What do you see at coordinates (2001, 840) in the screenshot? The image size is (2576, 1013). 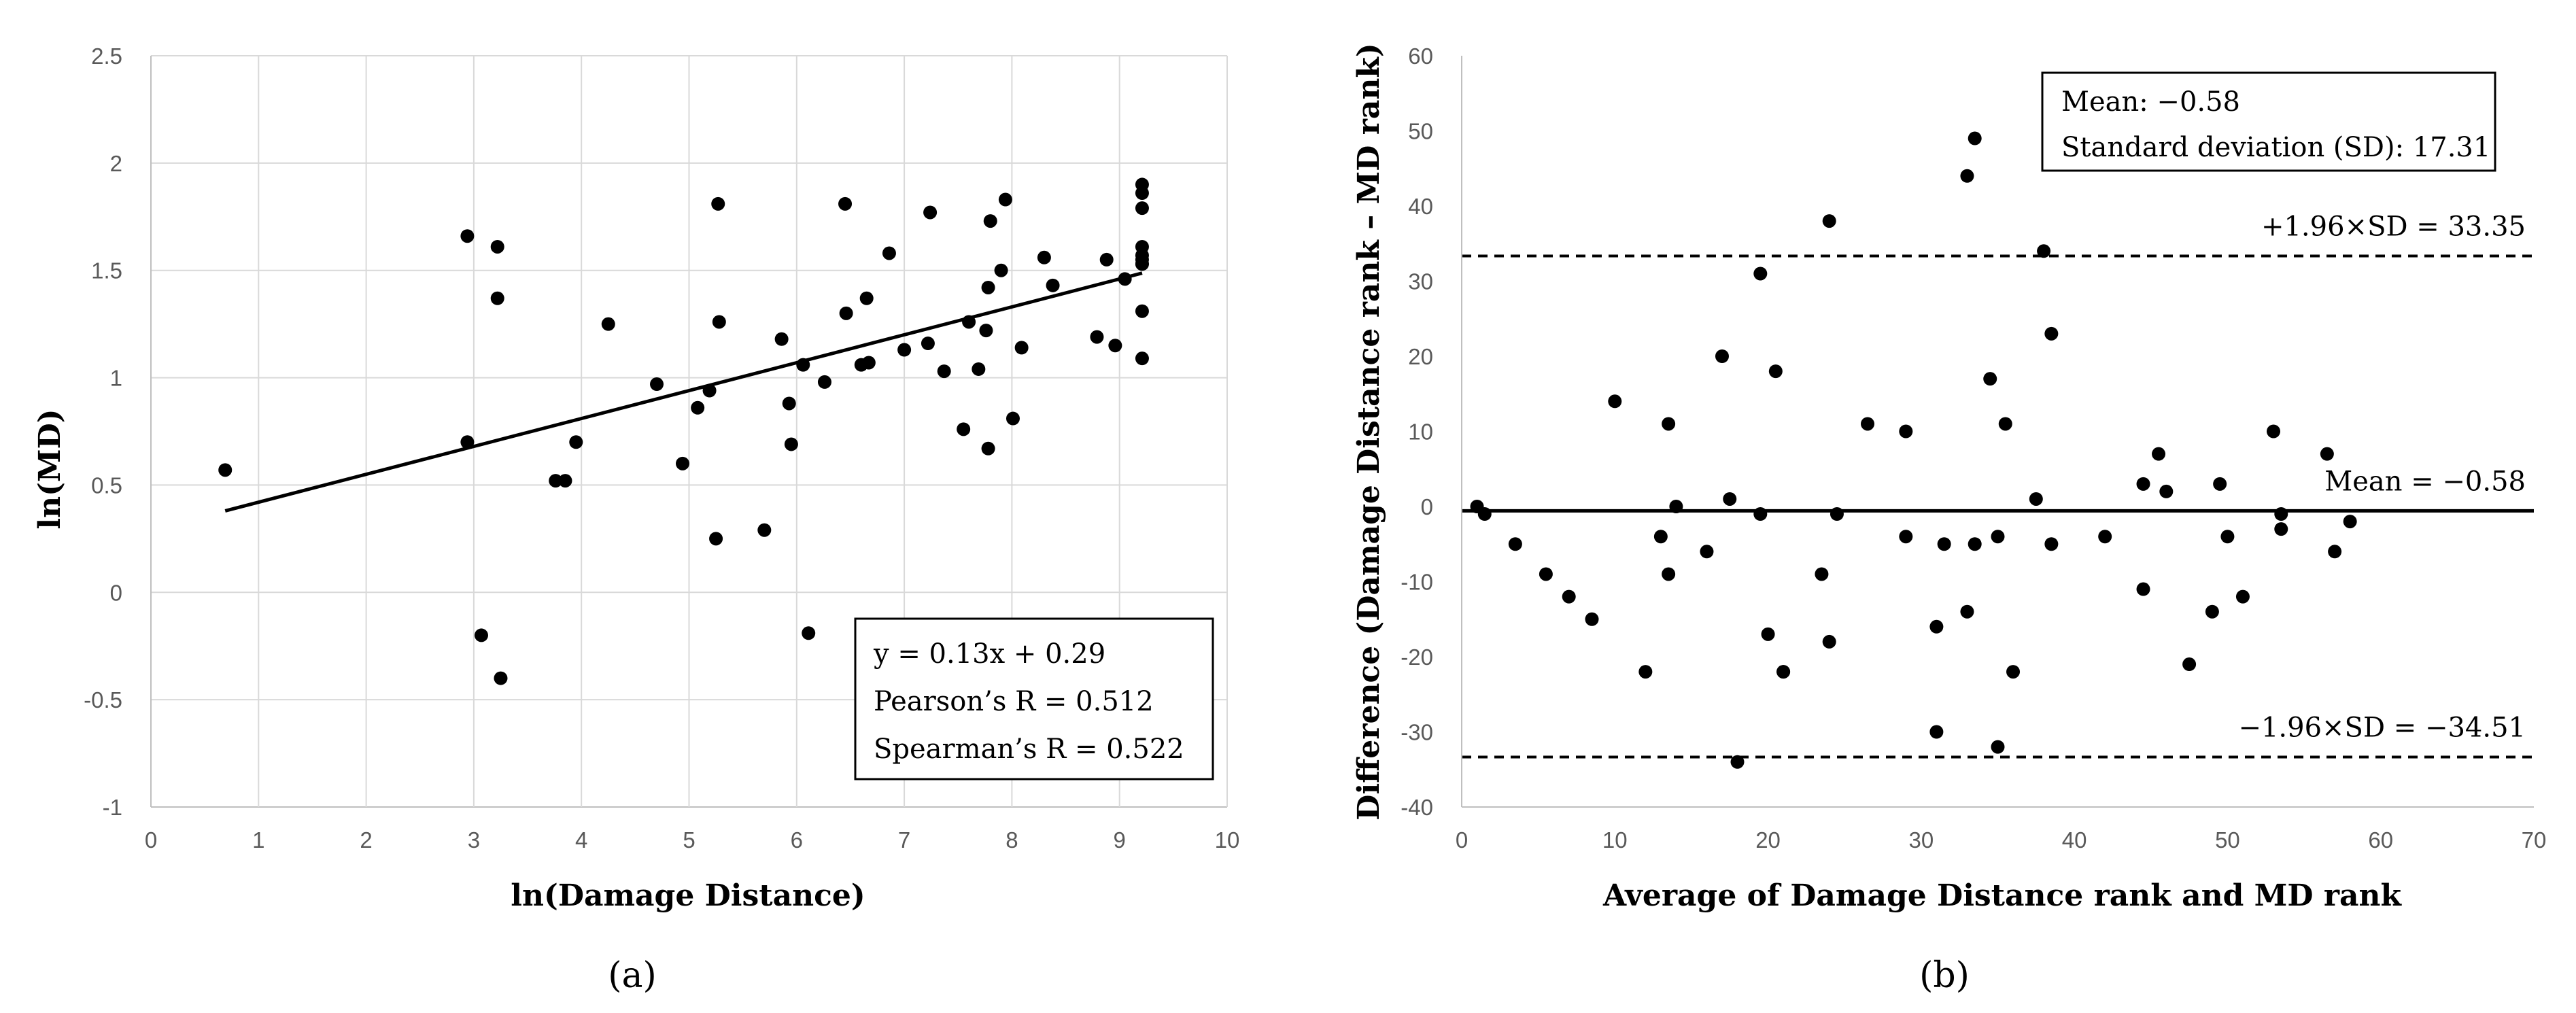 I see `chart-b-x-ticks: 0 10 20 30 40 50 60 70` at bounding box center [2001, 840].